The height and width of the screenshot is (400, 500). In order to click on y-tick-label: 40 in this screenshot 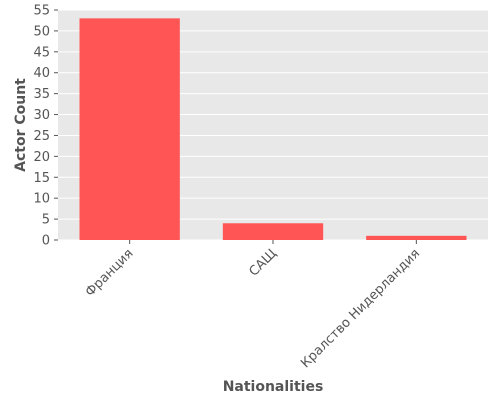, I will do `click(41, 73)`.